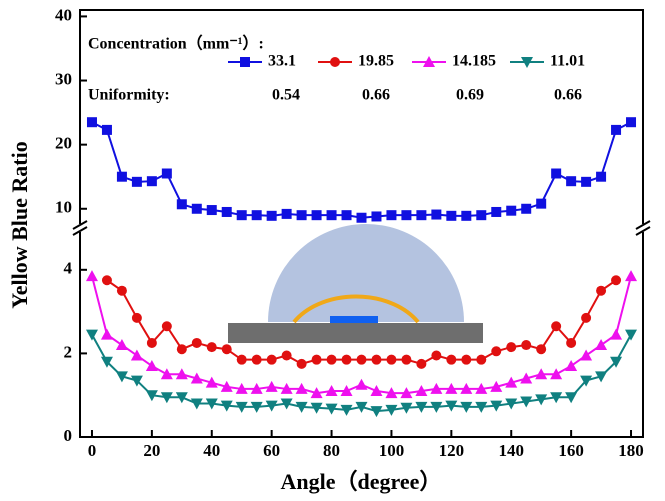  I want to click on y-tick-label: 0, so click(68, 435).